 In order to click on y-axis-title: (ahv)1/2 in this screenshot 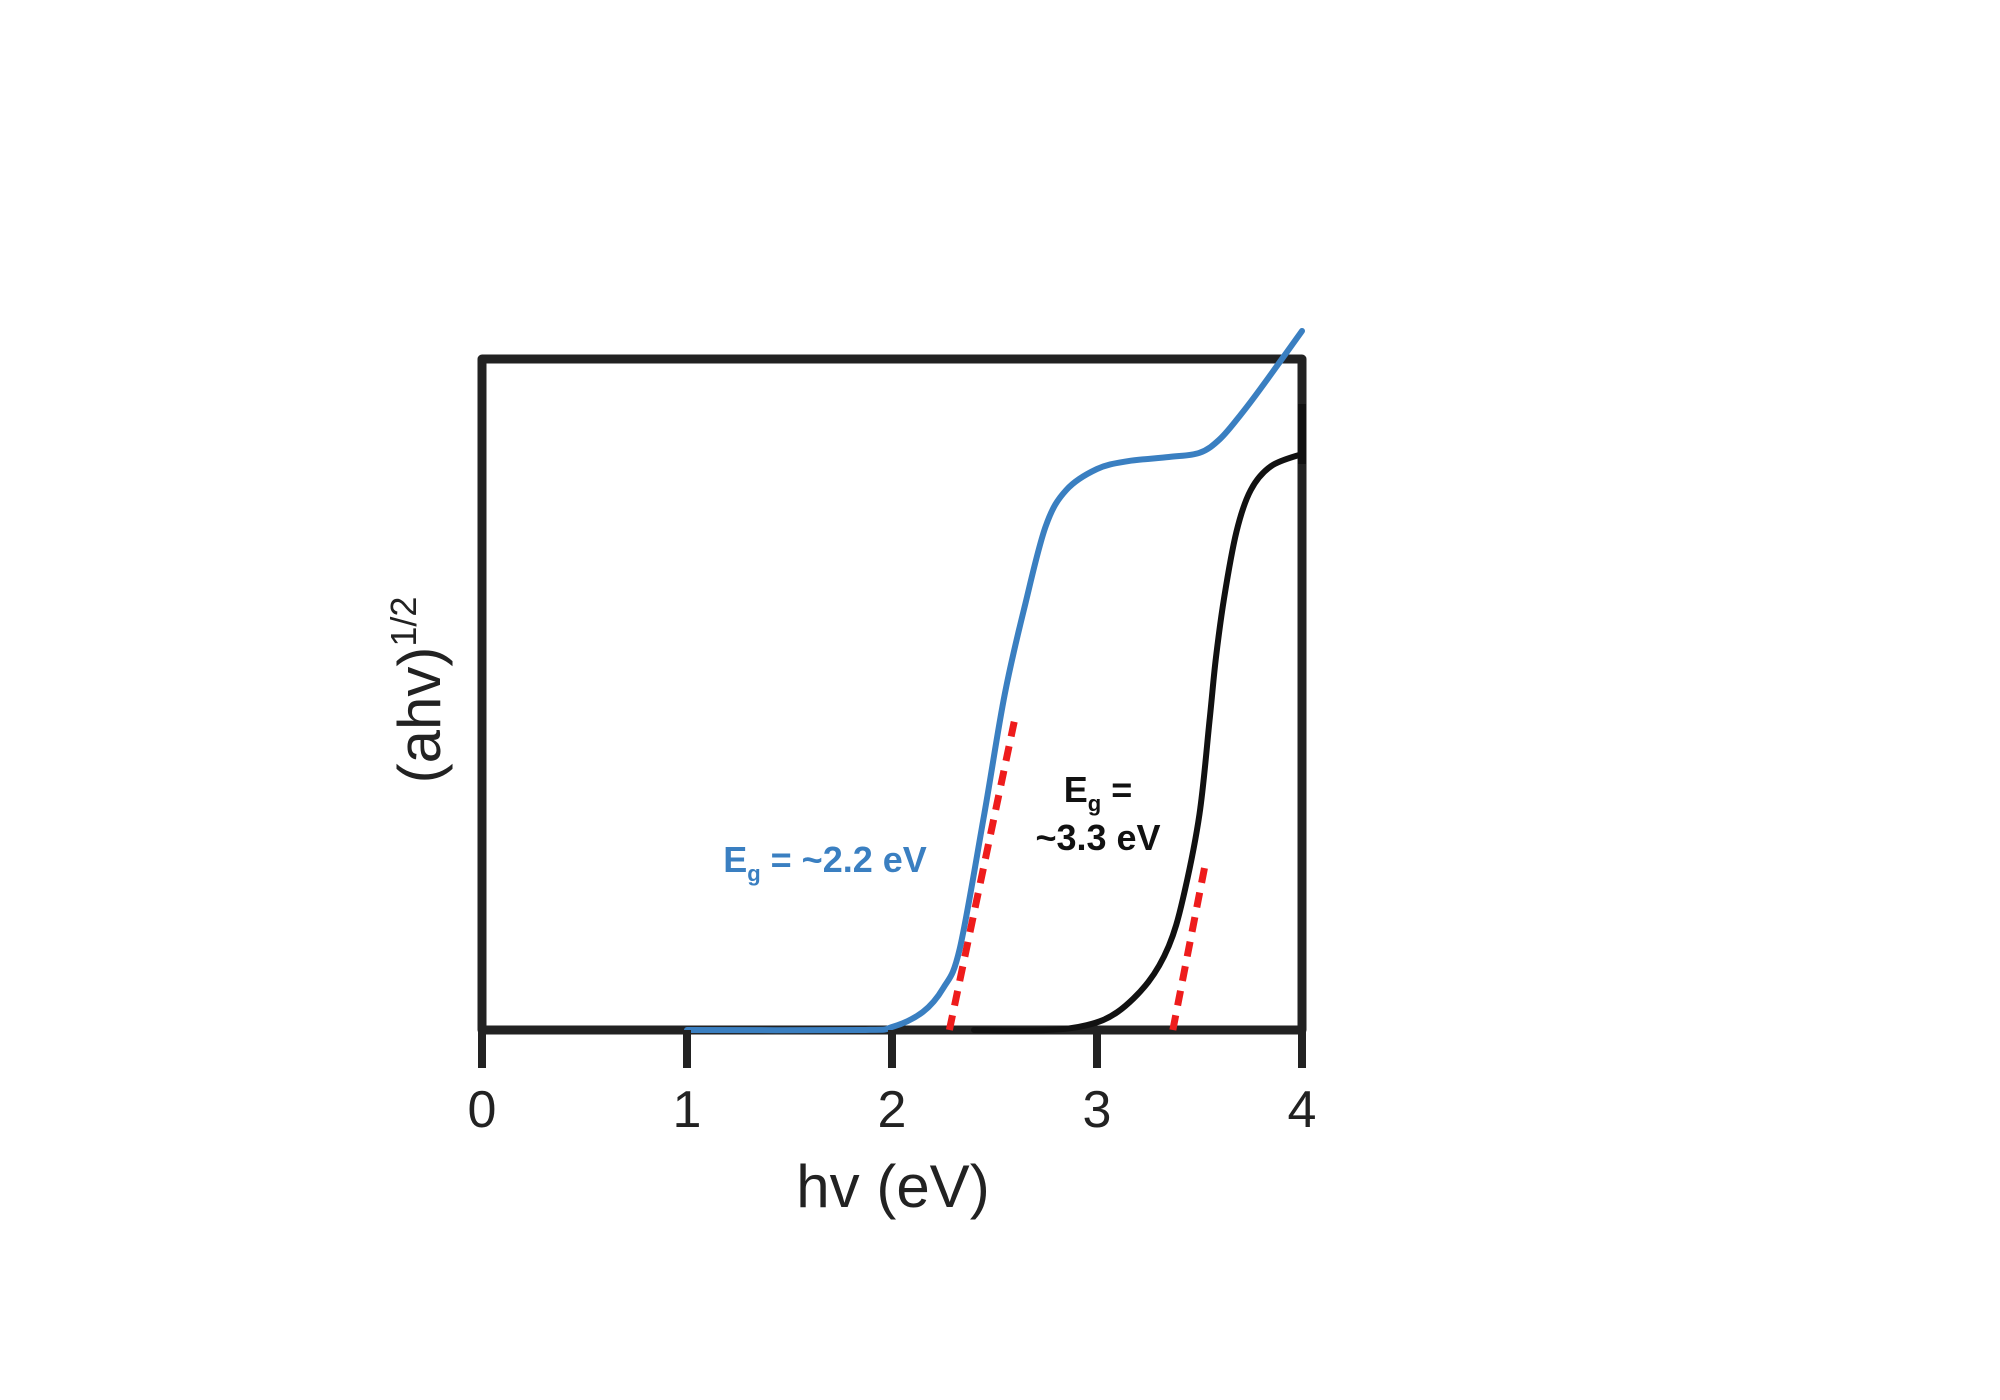, I will do `click(418, 690)`.